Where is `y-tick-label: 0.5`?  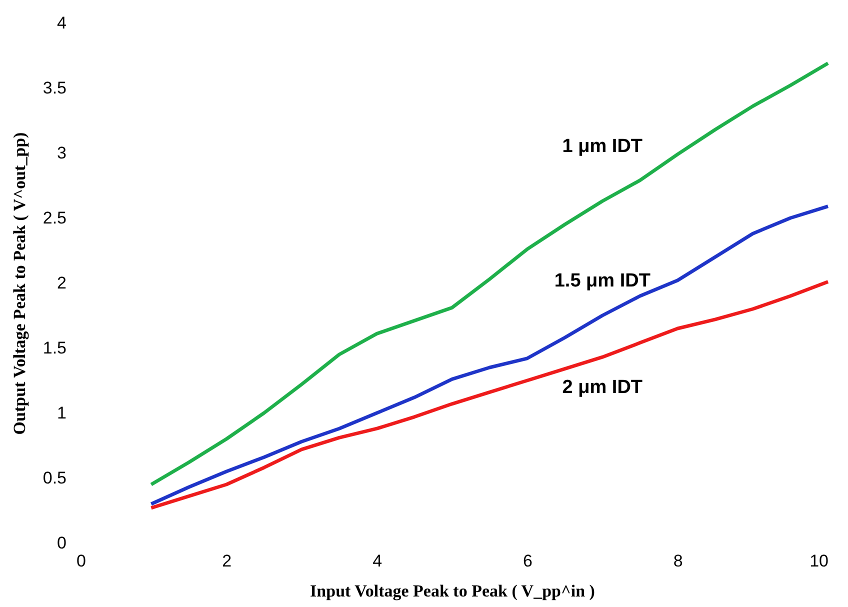
y-tick-label: 0.5 is located at coordinates (54, 478).